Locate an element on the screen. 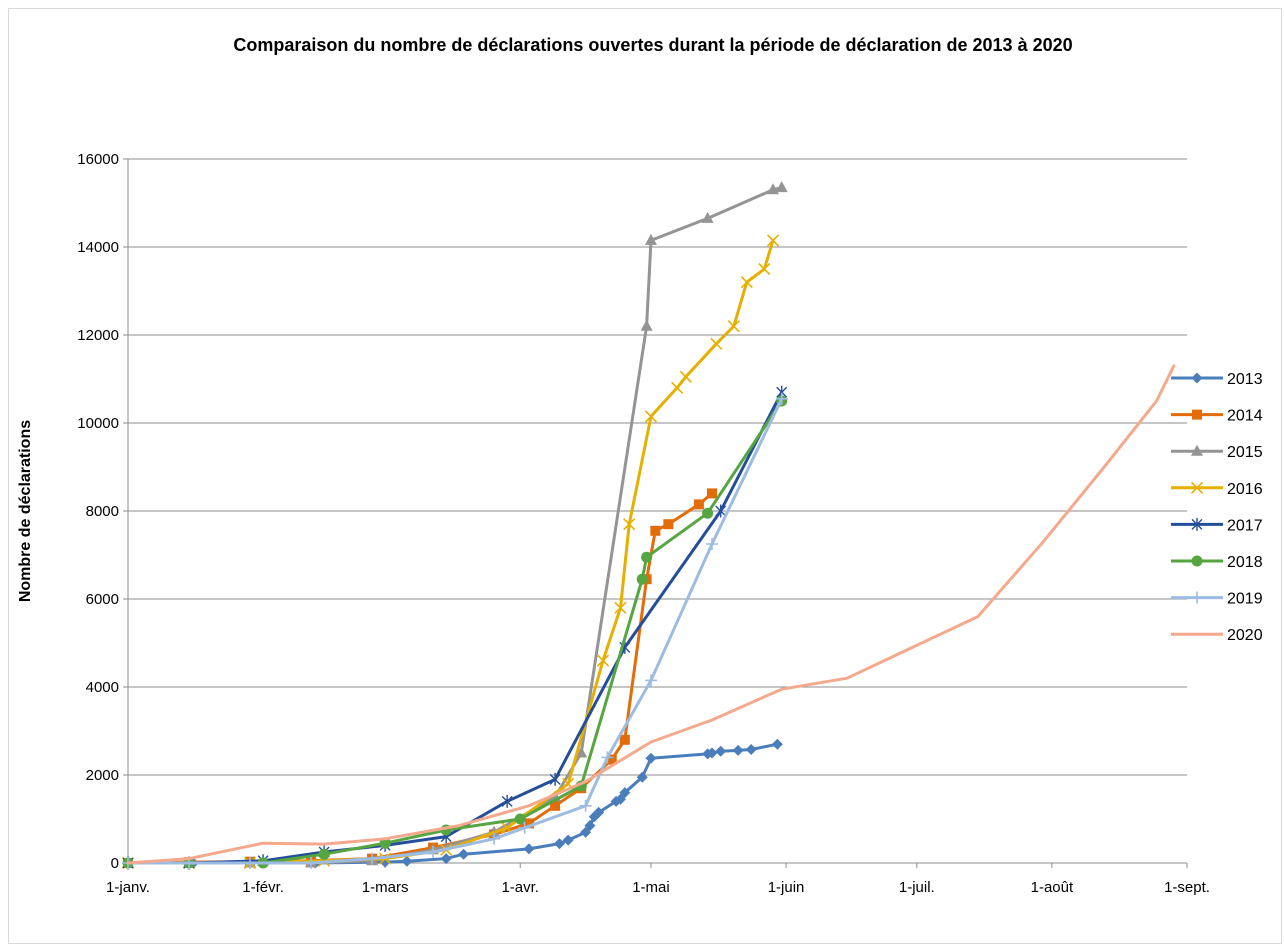  y-tick-label: 12000 is located at coordinates (98, 335).